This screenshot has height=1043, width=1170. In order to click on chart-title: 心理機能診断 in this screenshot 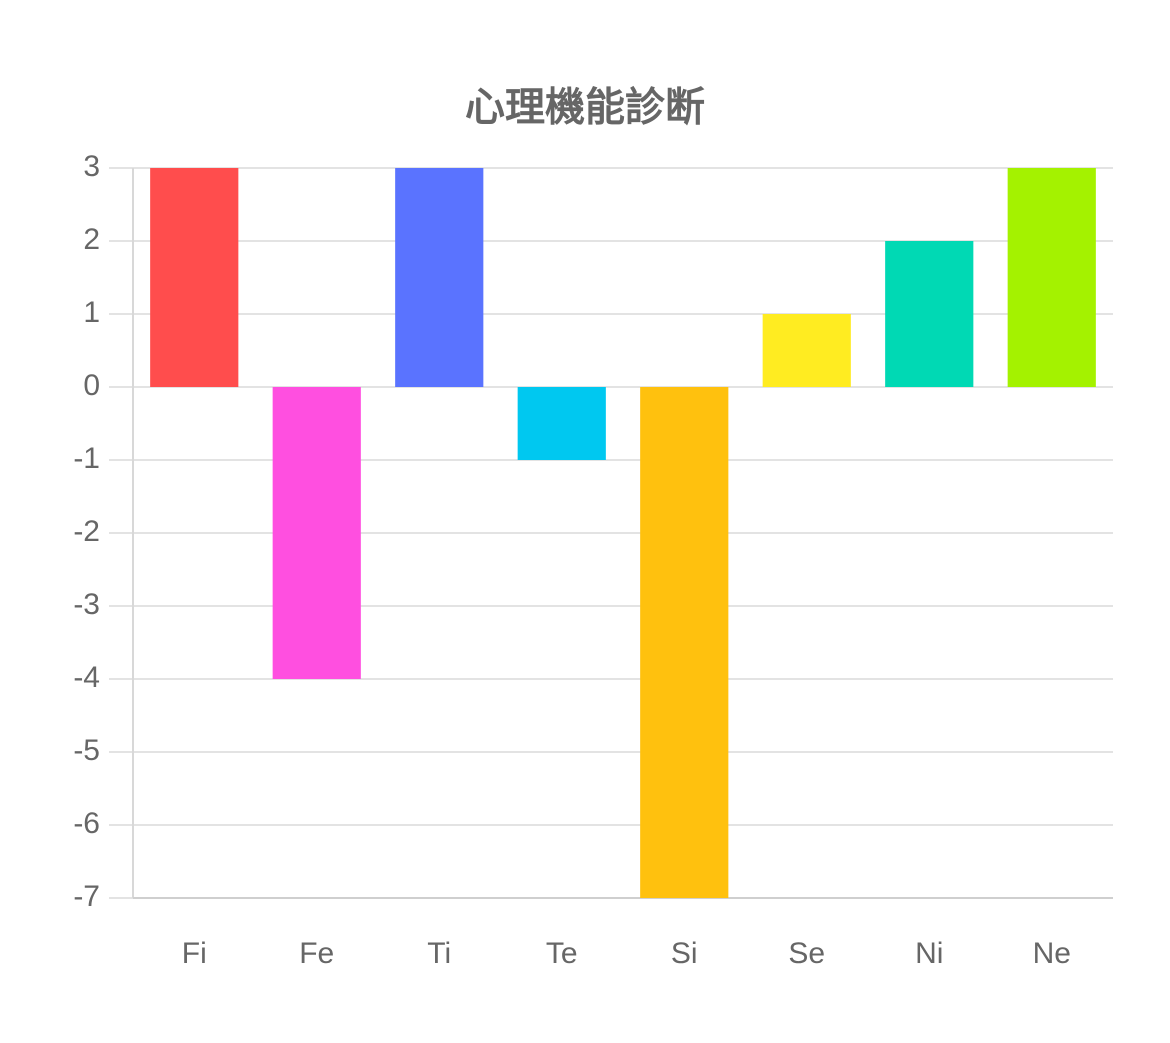, I will do `click(585, 108)`.